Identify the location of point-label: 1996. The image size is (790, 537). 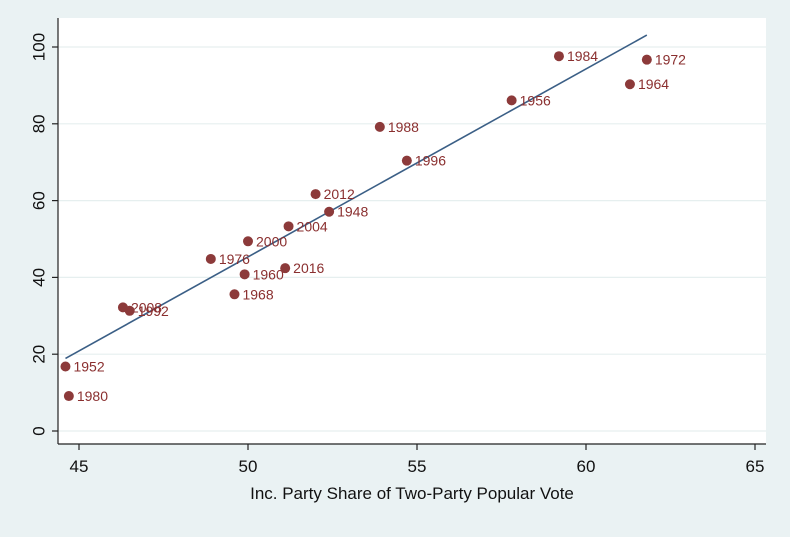
(430, 161).